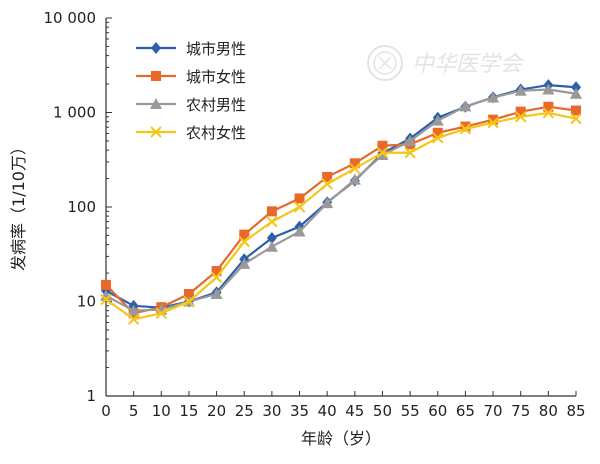 The image size is (600, 464). Describe the element at coordinates (161, 411) in the screenshot. I see `x-tick-label: 10` at that location.